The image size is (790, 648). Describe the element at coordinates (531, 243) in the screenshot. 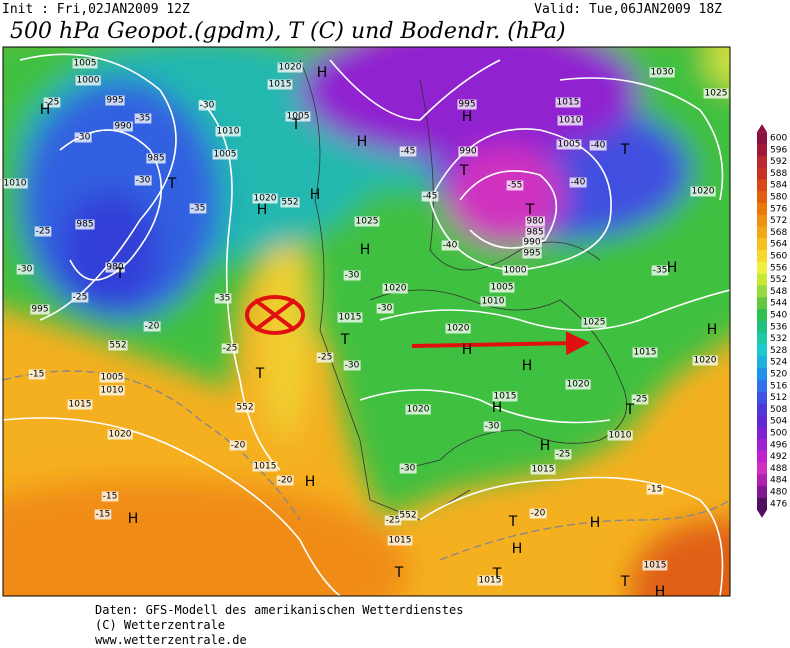

I see `contour-label: 990` at that location.